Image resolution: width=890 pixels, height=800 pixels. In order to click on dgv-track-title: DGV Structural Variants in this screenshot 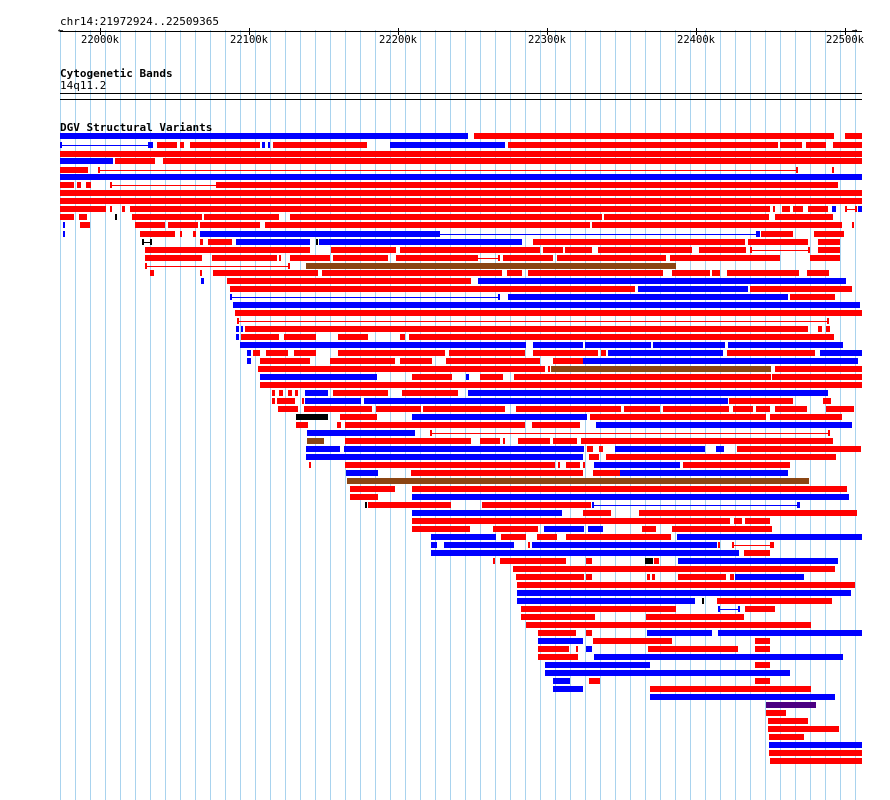, I will do `click(136, 127)`.